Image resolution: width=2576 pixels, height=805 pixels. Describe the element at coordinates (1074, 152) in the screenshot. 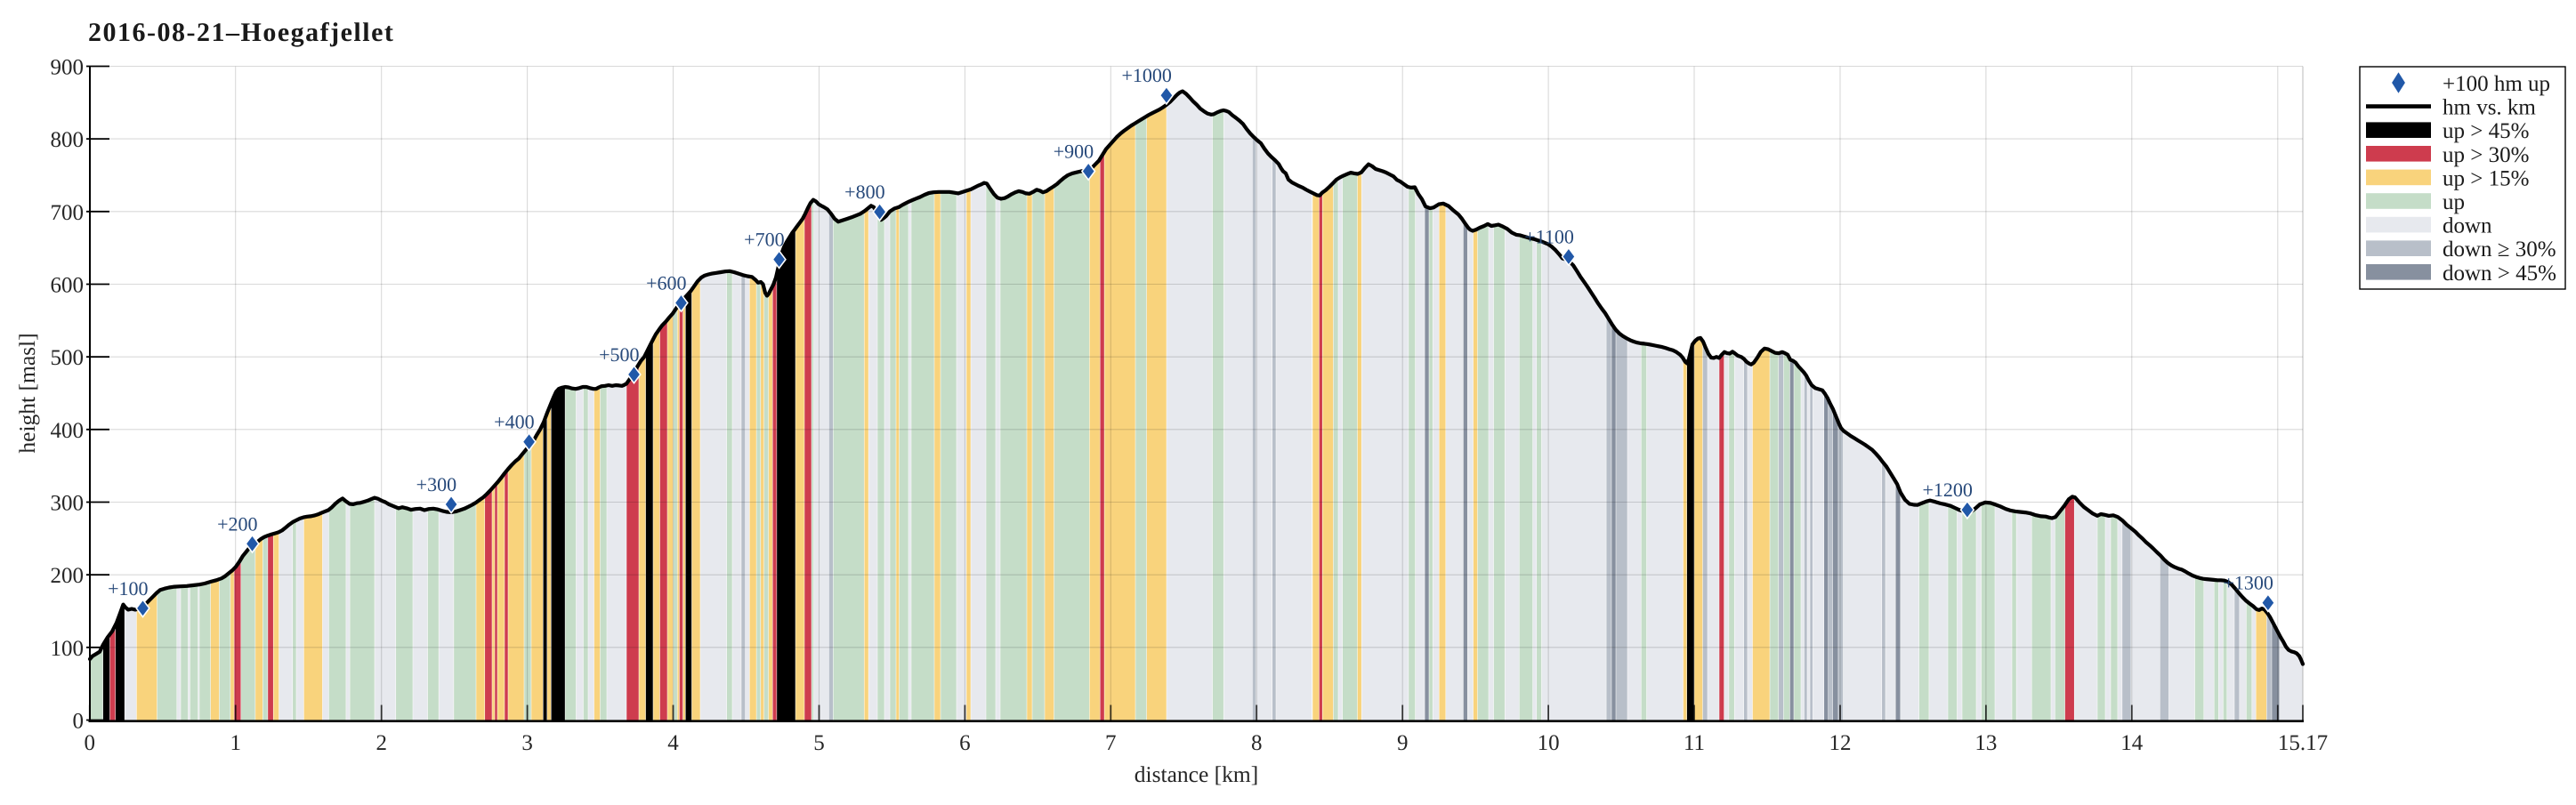

I see `svg-text: +900` at that location.